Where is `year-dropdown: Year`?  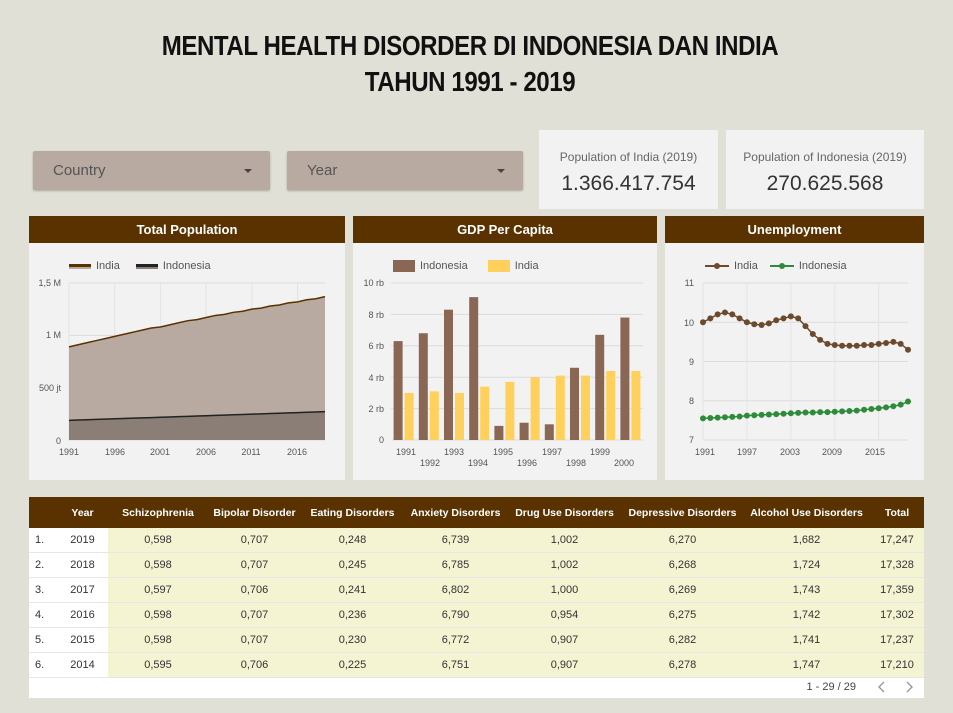
year-dropdown: Year is located at coordinates (405, 170).